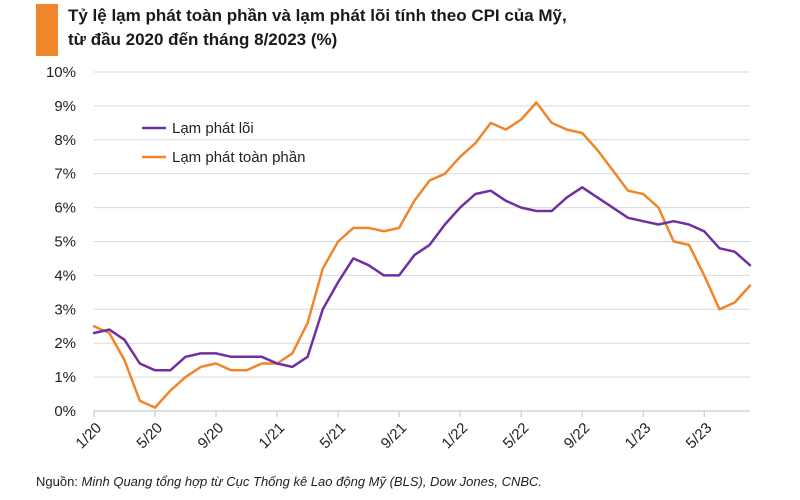 The height and width of the screenshot is (500, 800). What do you see at coordinates (211, 435) in the screenshot?
I see `x-tick-label: 9/20` at bounding box center [211, 435].